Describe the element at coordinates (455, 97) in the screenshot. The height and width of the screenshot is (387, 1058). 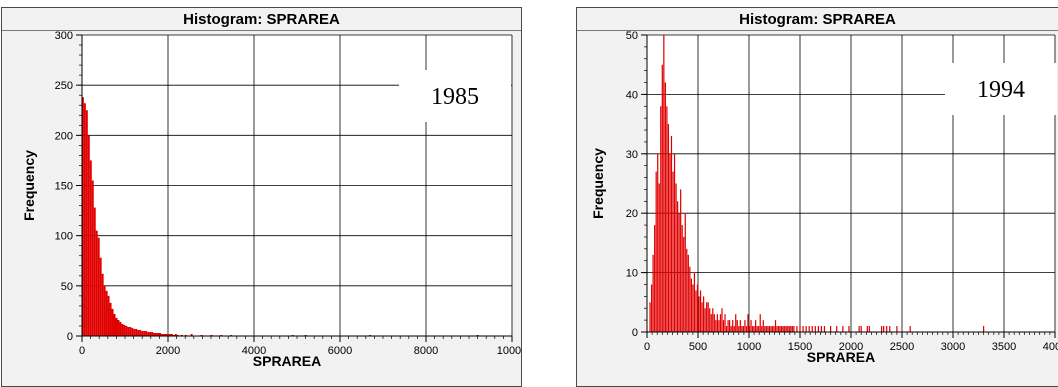
I see `year-annotation: 1985` at that location.